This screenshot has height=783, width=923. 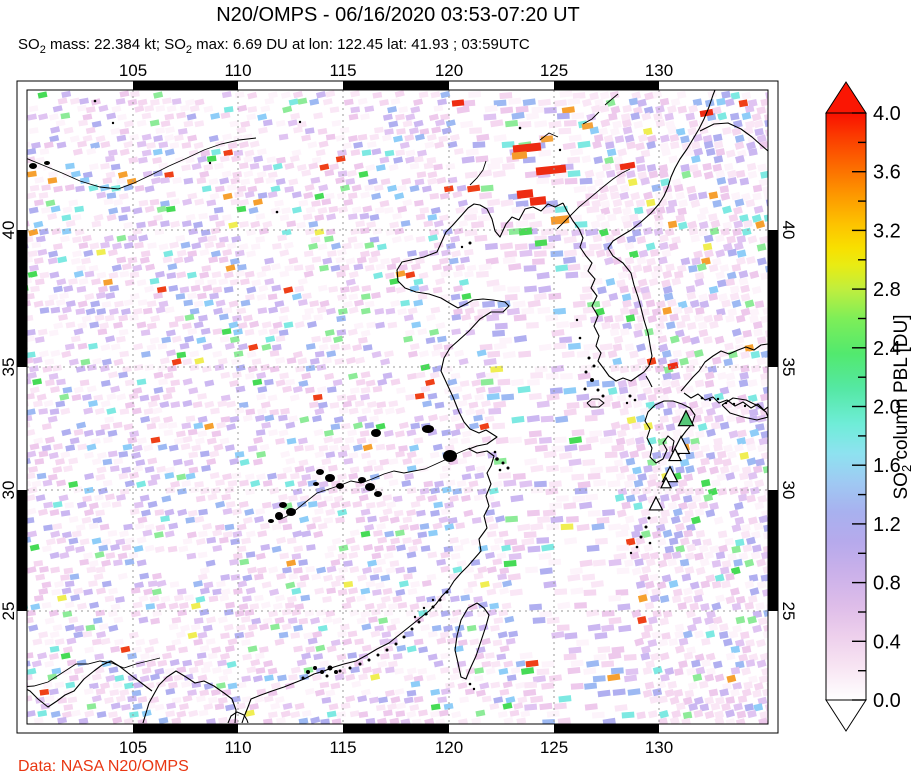 I want to click on colorbar-axis-label: SO2 column PBL [DU], so click(x=902, y=407).